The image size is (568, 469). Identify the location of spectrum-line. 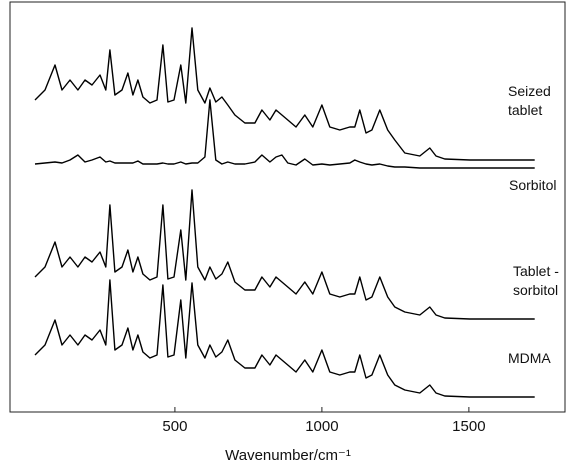
(284, 134).